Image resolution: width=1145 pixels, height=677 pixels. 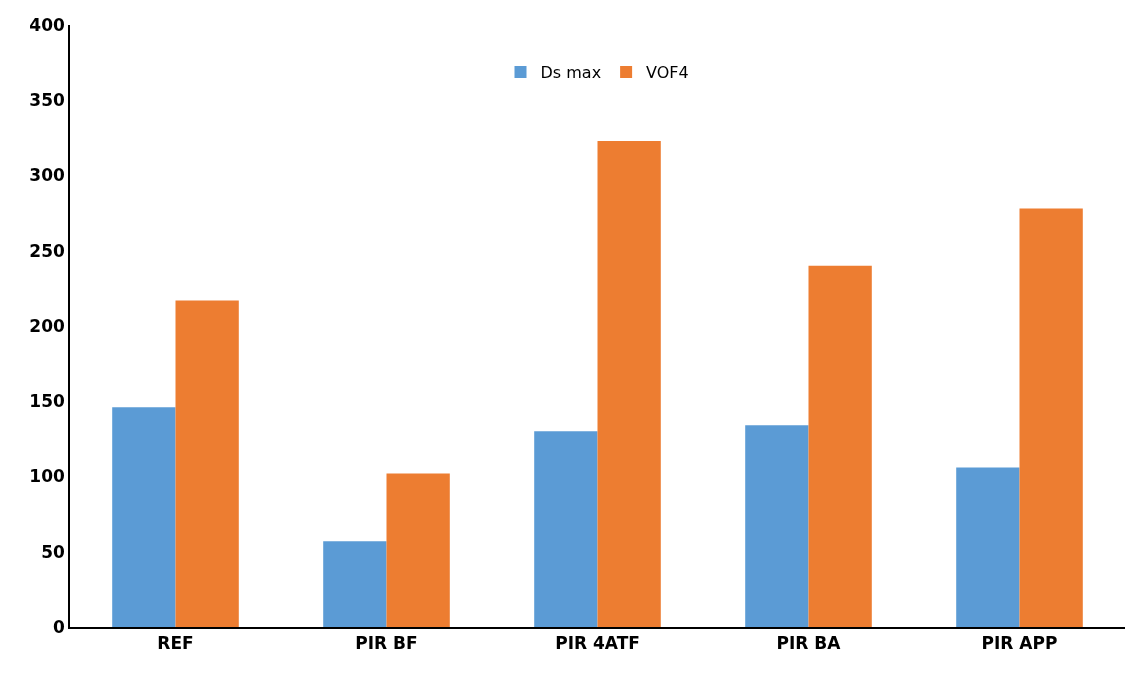 I want to click on y-tick-label: 50, so click(x=53, y=551).